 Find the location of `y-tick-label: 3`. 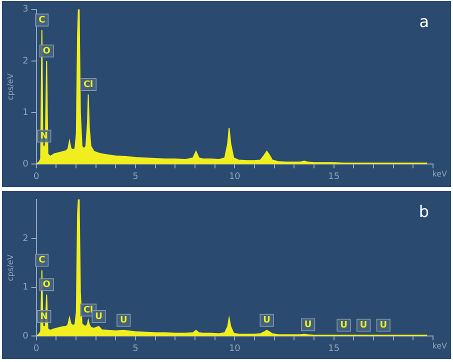

y-tick-label: 3 is located at coordinates (25, 9).